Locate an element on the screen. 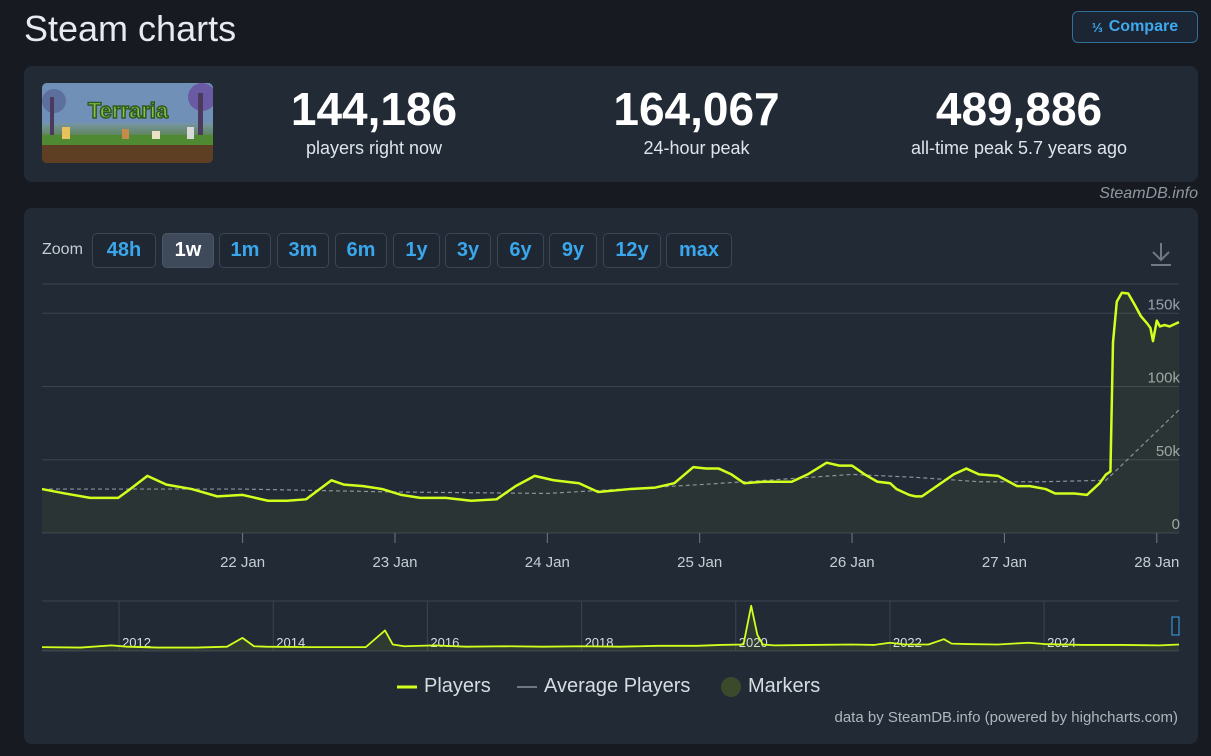 The width and height of the screenshot is (1211, 756). stat-label: players right now is located at coordinates (374, 148).